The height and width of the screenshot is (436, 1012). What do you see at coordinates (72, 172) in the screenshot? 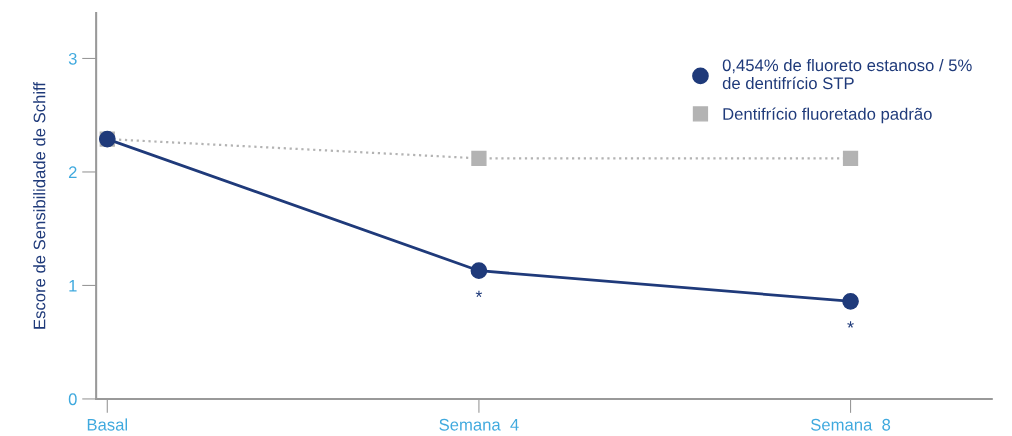
I see `y-tick-label: 2` at bounding box center [72, 172].